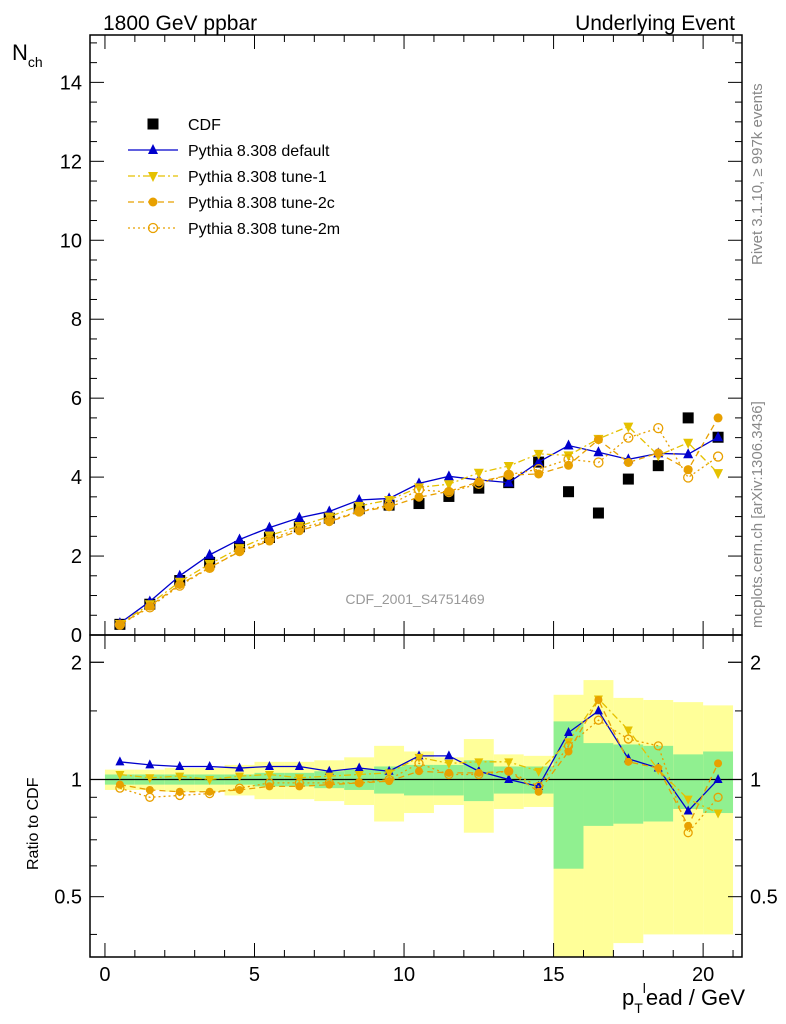 This screenshot has width=786, height=1024. I want to click on left-title: 1800 GeV ppbar, so click(180, 23).